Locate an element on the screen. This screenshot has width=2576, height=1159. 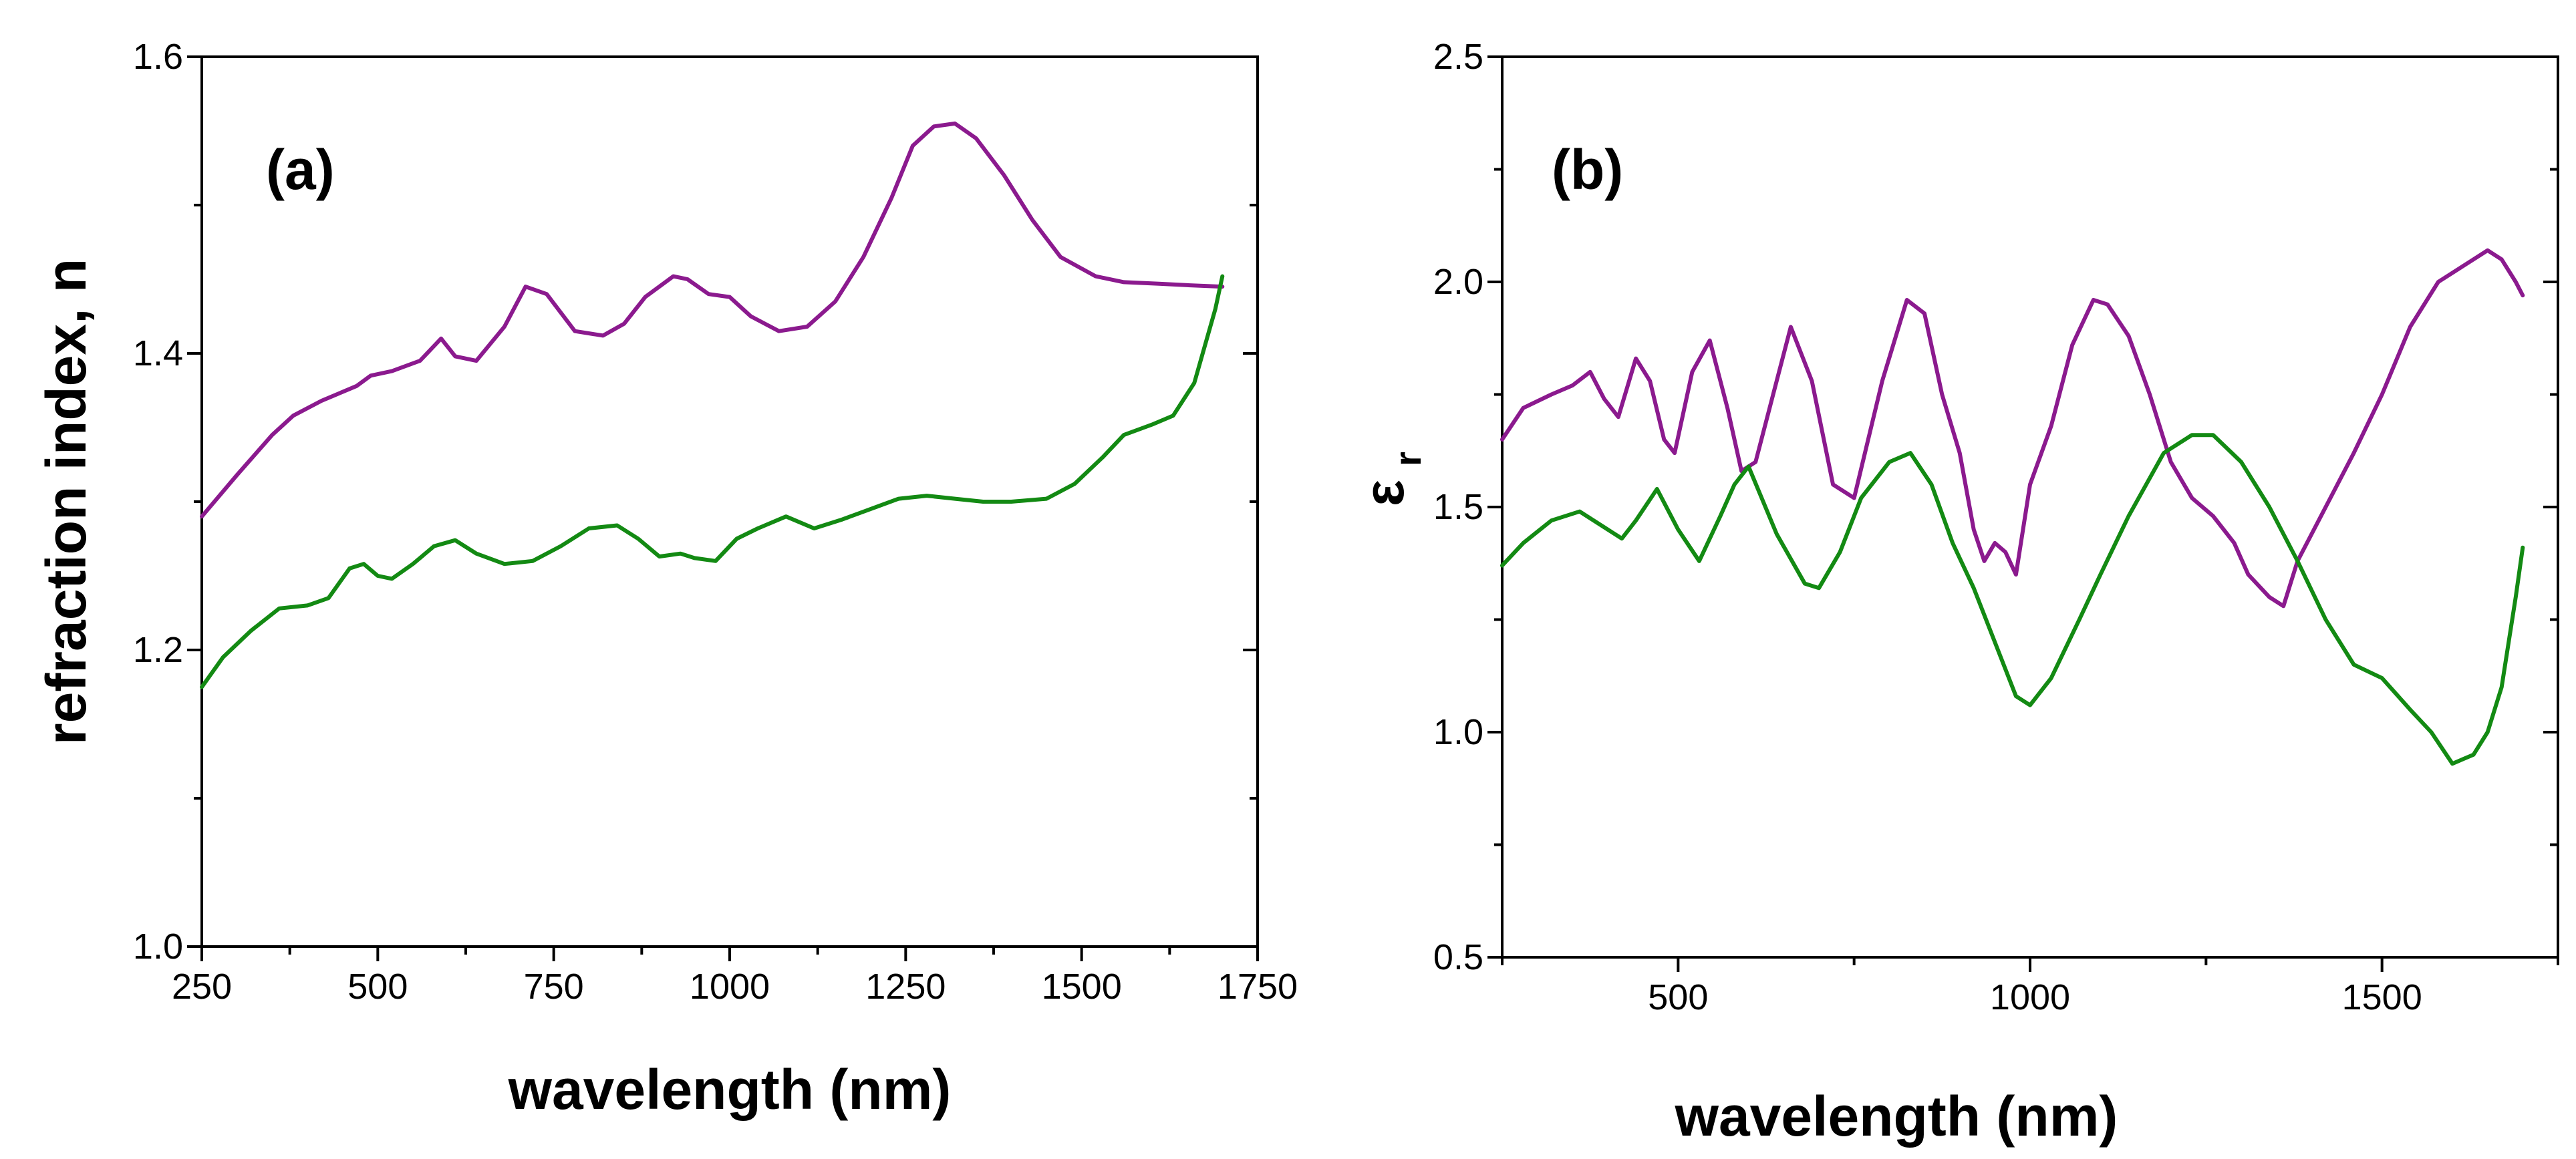
panel-b-y-tick-label: 2.5 is located at coordinates (1458, 57).